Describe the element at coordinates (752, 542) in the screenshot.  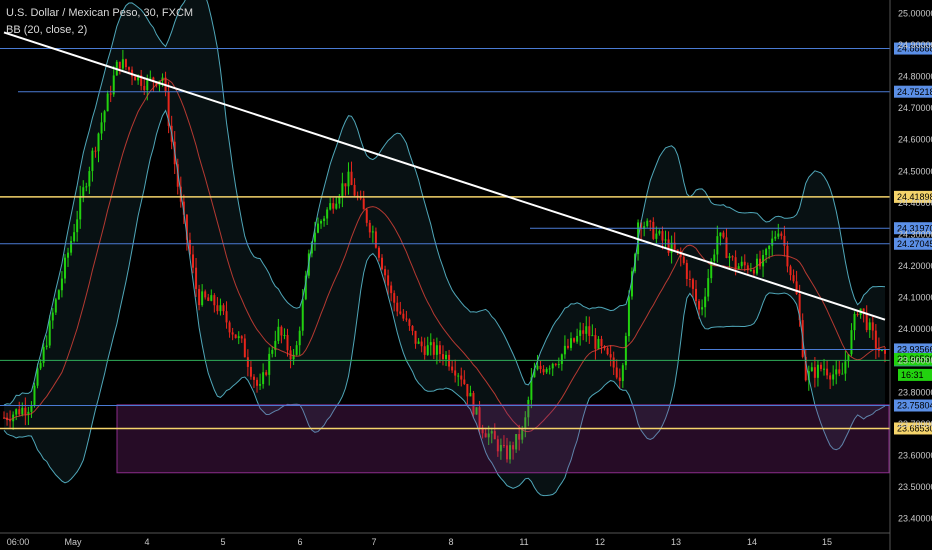
I see `time-tick: 14` at that location.